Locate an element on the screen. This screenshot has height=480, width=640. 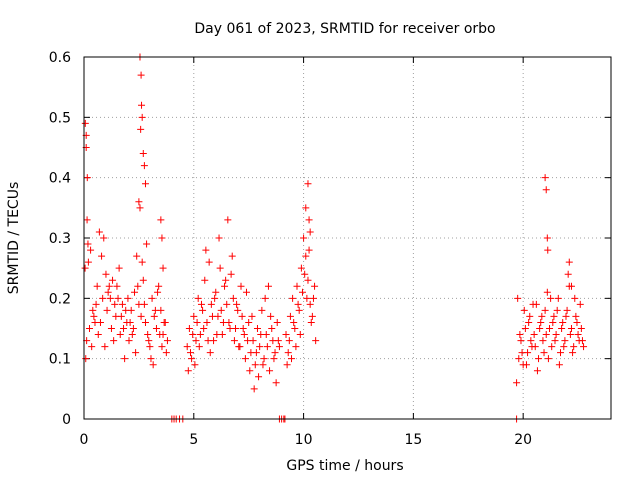
y-tick-label: 0.3 is located at coordinates (60, 239).